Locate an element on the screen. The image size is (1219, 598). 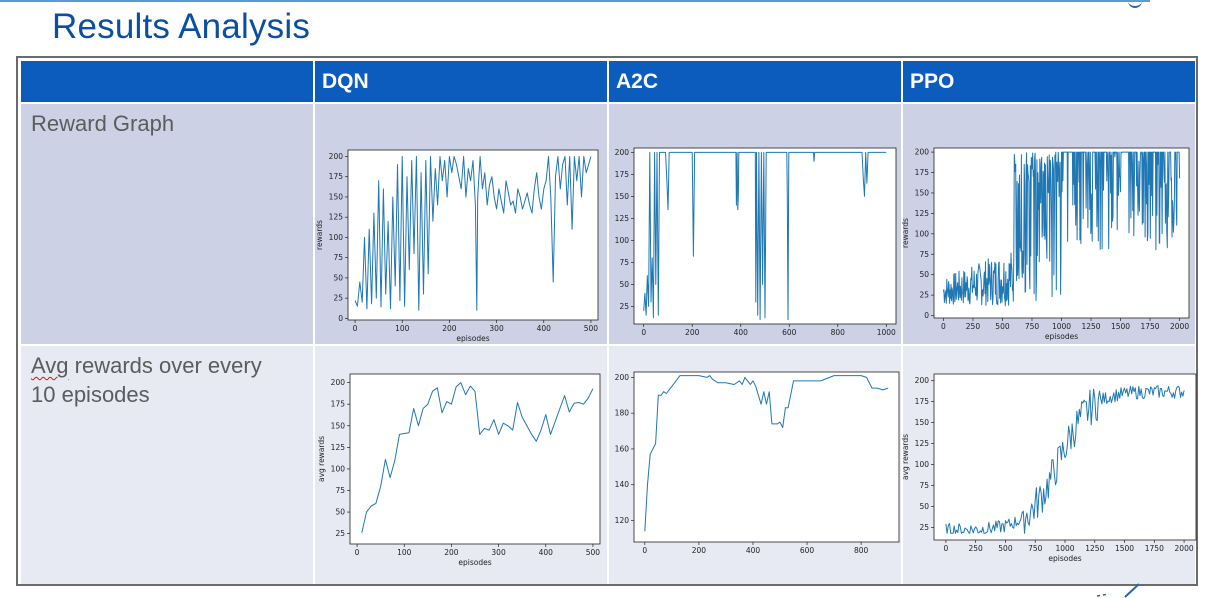
row-label-avg-rewards: Avg rewards over every 10 episodes is located at coordinates (167, 465).